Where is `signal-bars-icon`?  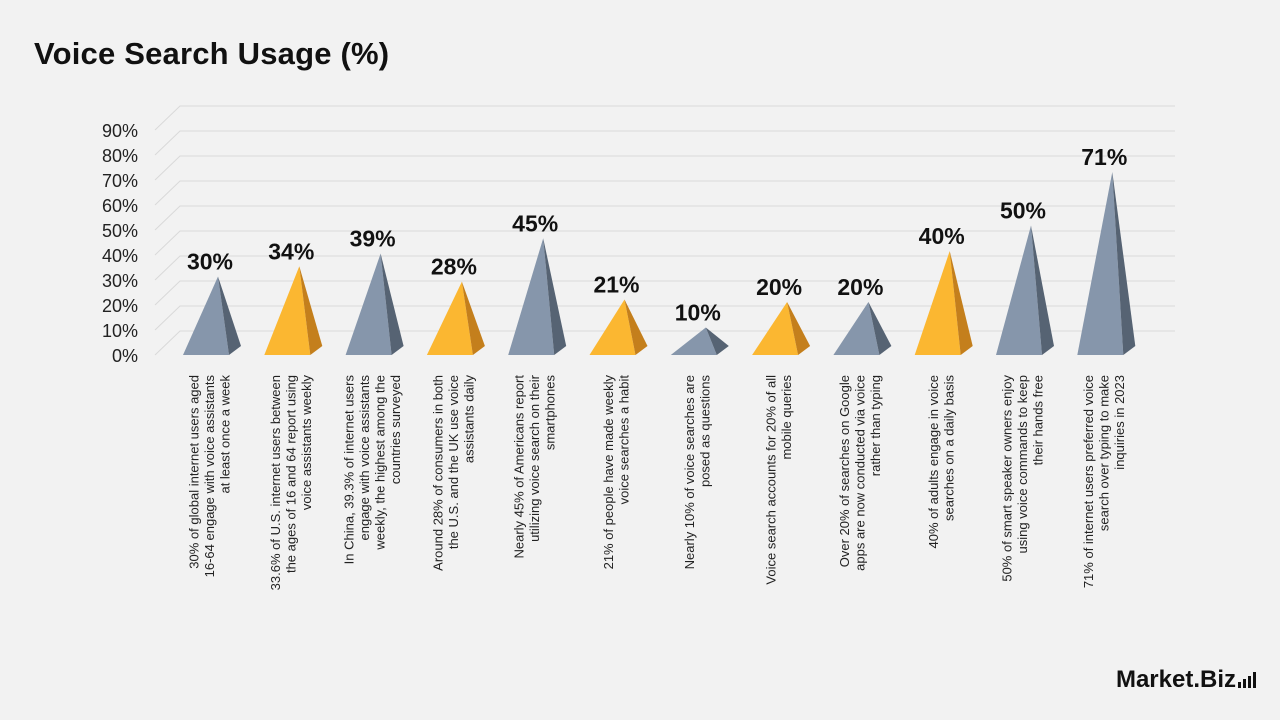
signal-bars-icon is located at coordinates (1247, 680).